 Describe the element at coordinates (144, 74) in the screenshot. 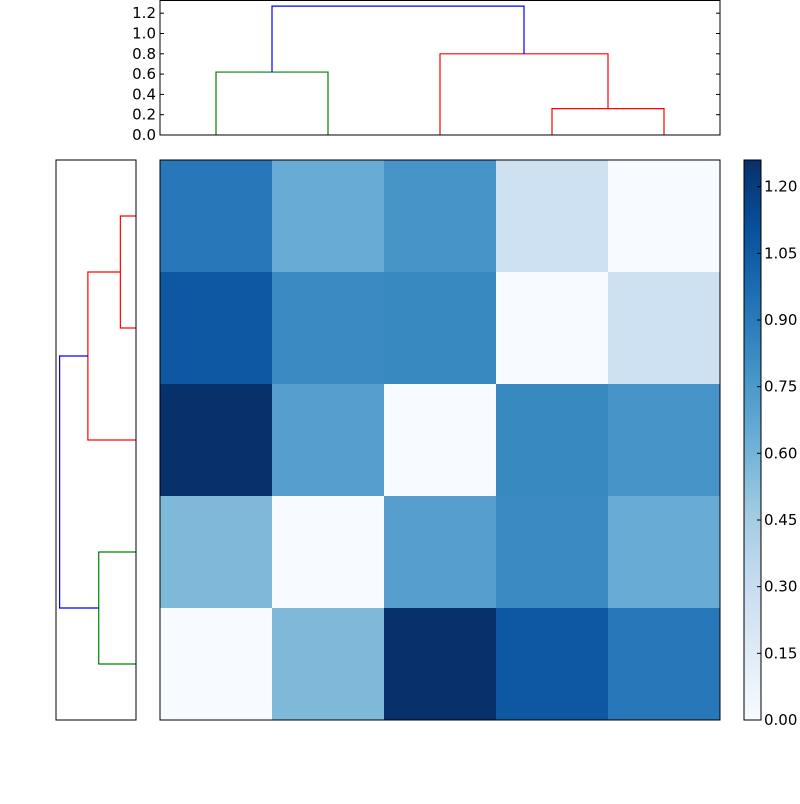

I see `y-tick-label: 0.6` at that location.